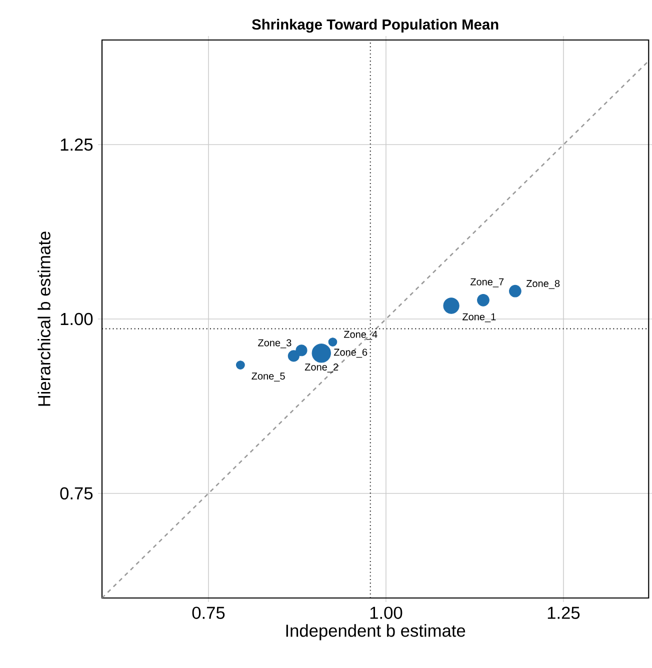  Describe the element at coordinates (76, 319) in the screenshot. I see `y-tick-label: 1.00` at that location.